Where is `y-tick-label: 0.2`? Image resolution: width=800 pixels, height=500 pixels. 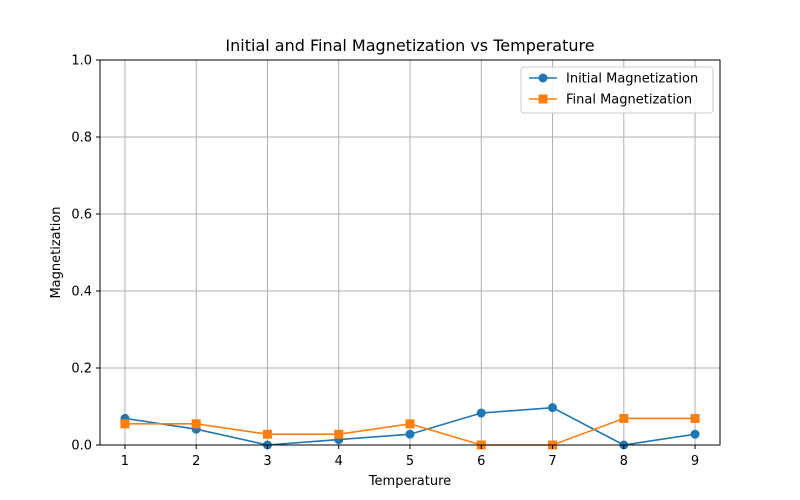
y-tick-label: 0.2 is located at coordinates (81, 369).